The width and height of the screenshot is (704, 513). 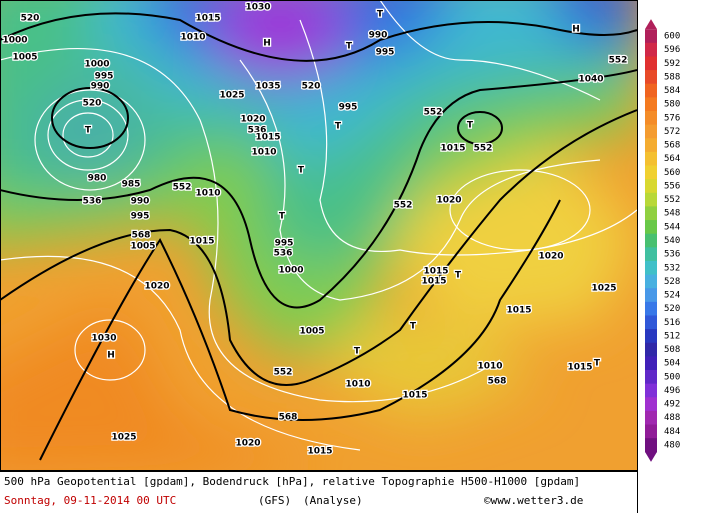 What do you see at coordinates (672, 132) in the screenshot?
I see `colorbar-label: 572` at bounding box center [672, 132].